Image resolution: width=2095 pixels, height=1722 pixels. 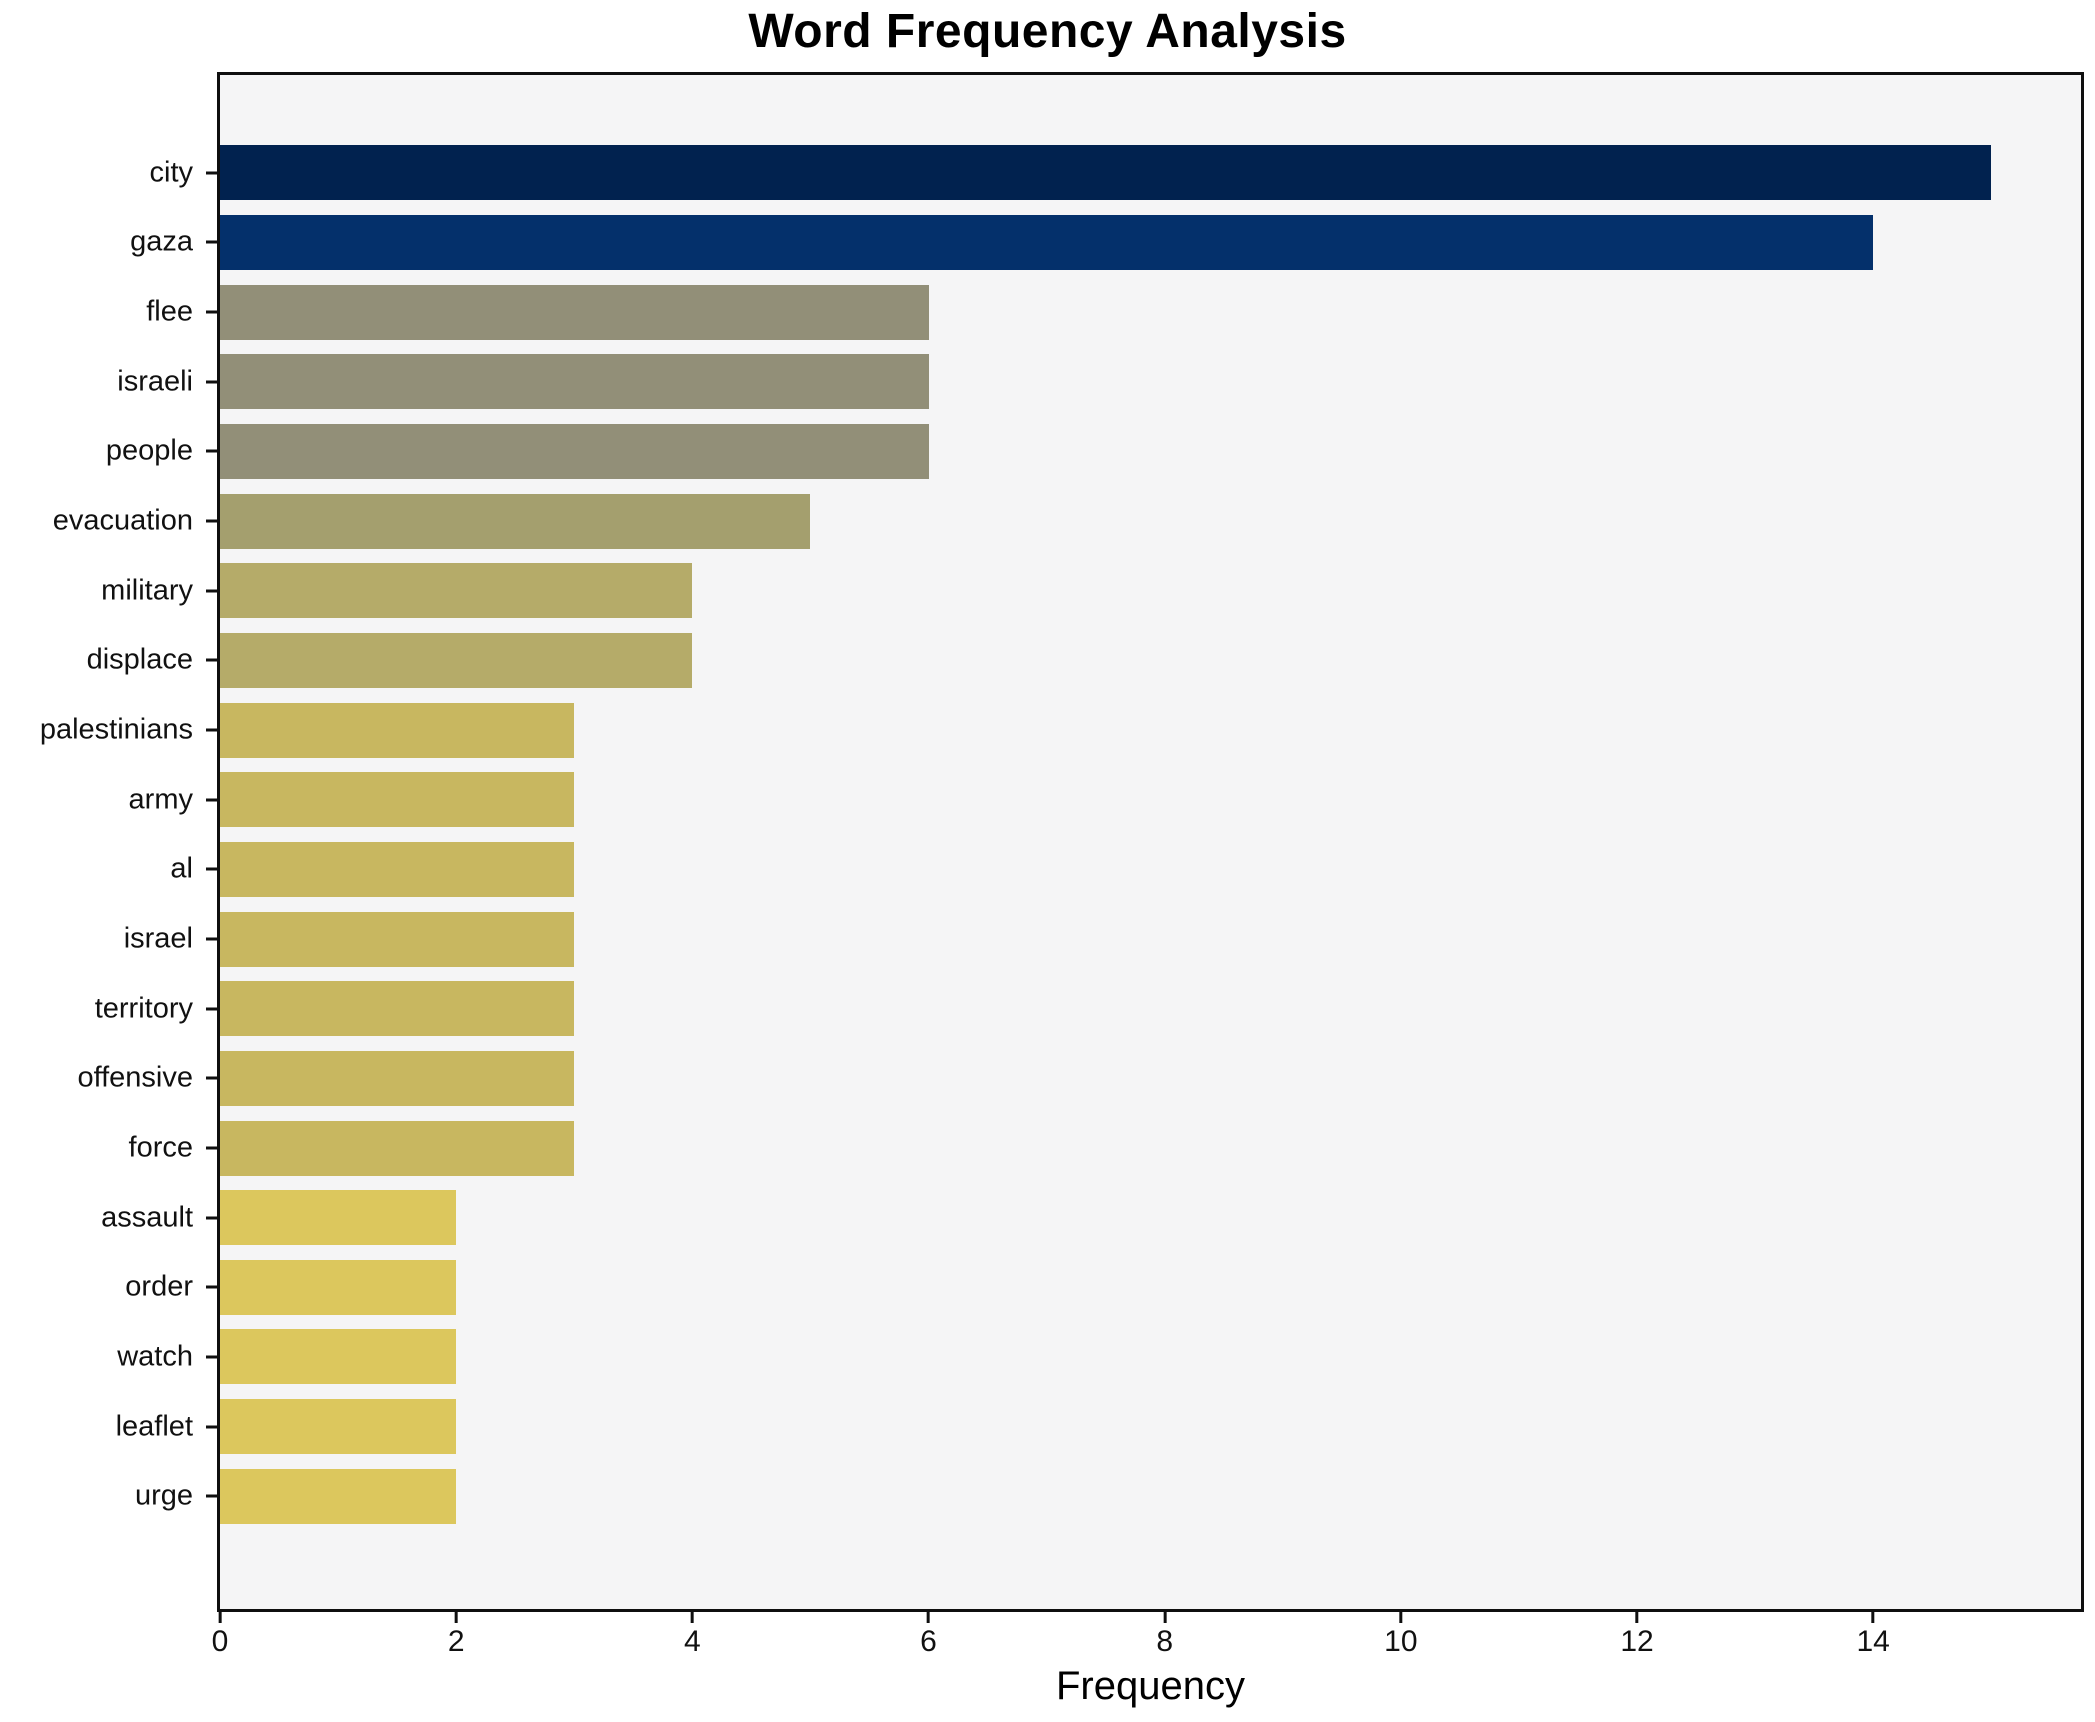 What do you see at coordinates (143, 1008) in the screenshot?
I see `y-tick-label: territory` at bounding box center [143, 1008].